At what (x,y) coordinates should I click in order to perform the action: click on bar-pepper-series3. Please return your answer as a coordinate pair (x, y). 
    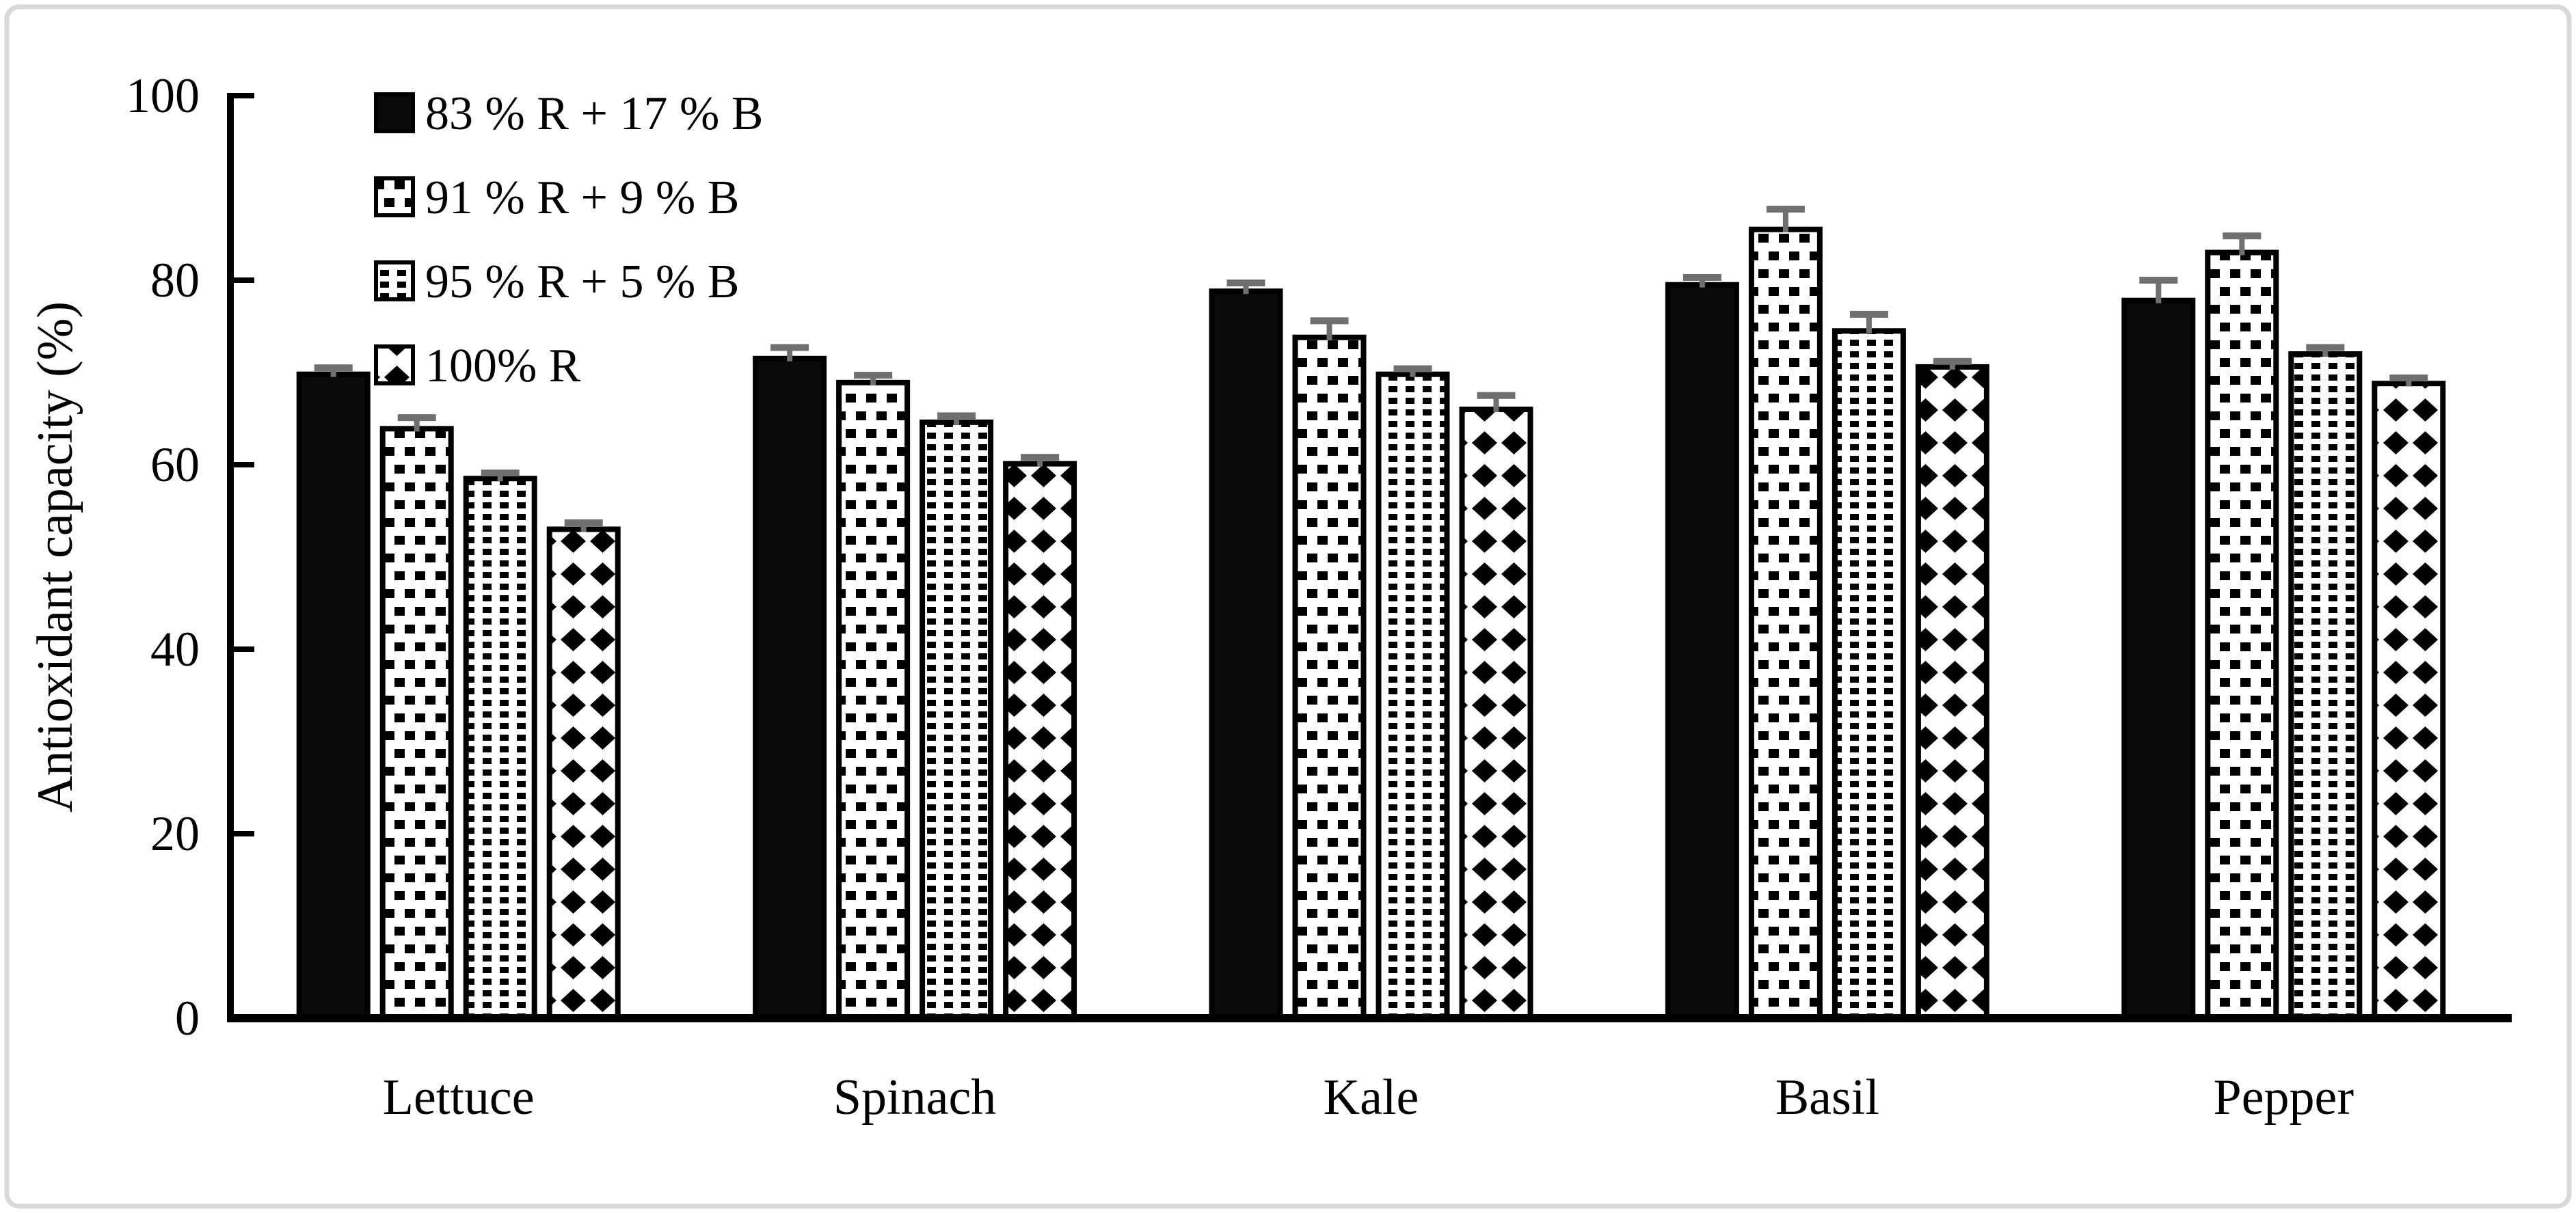
    Looking at the image, I should click on (2325, 686).